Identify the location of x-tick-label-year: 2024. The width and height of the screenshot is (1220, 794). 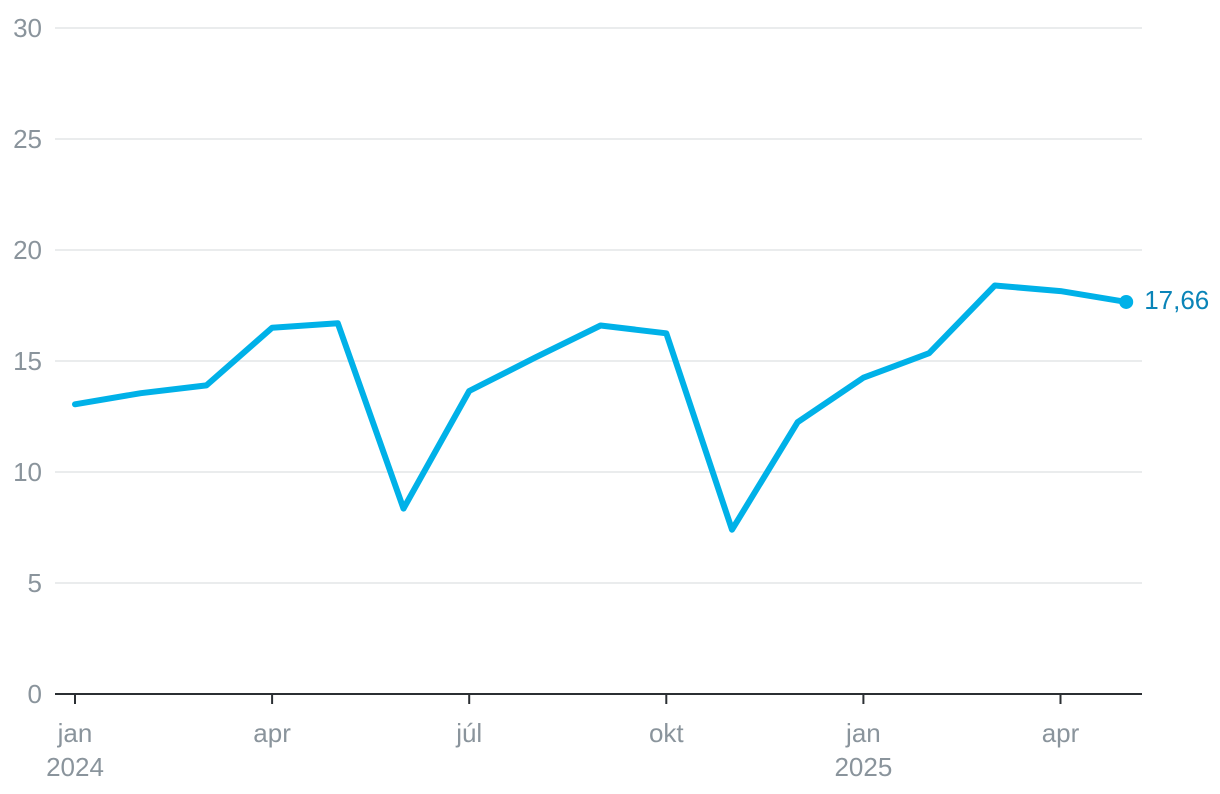
(75, 767).